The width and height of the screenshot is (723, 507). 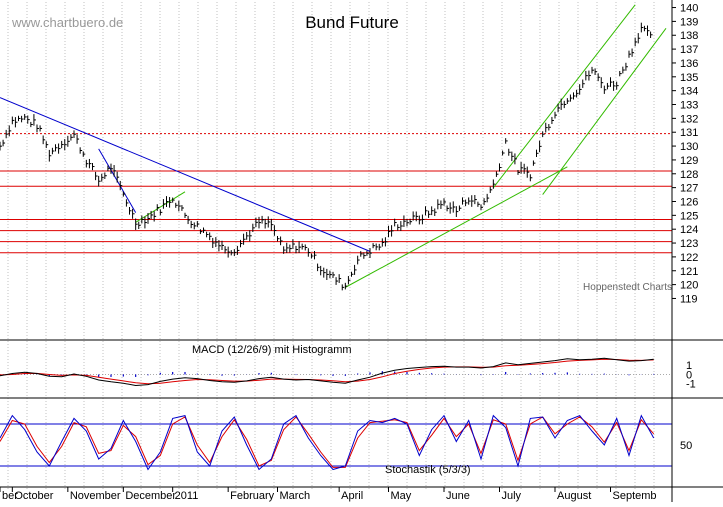 What do you see at coordinates (352, 22) in the screenshot?
I see `chart-title: Bund Future` at bounding box center [352, 22].